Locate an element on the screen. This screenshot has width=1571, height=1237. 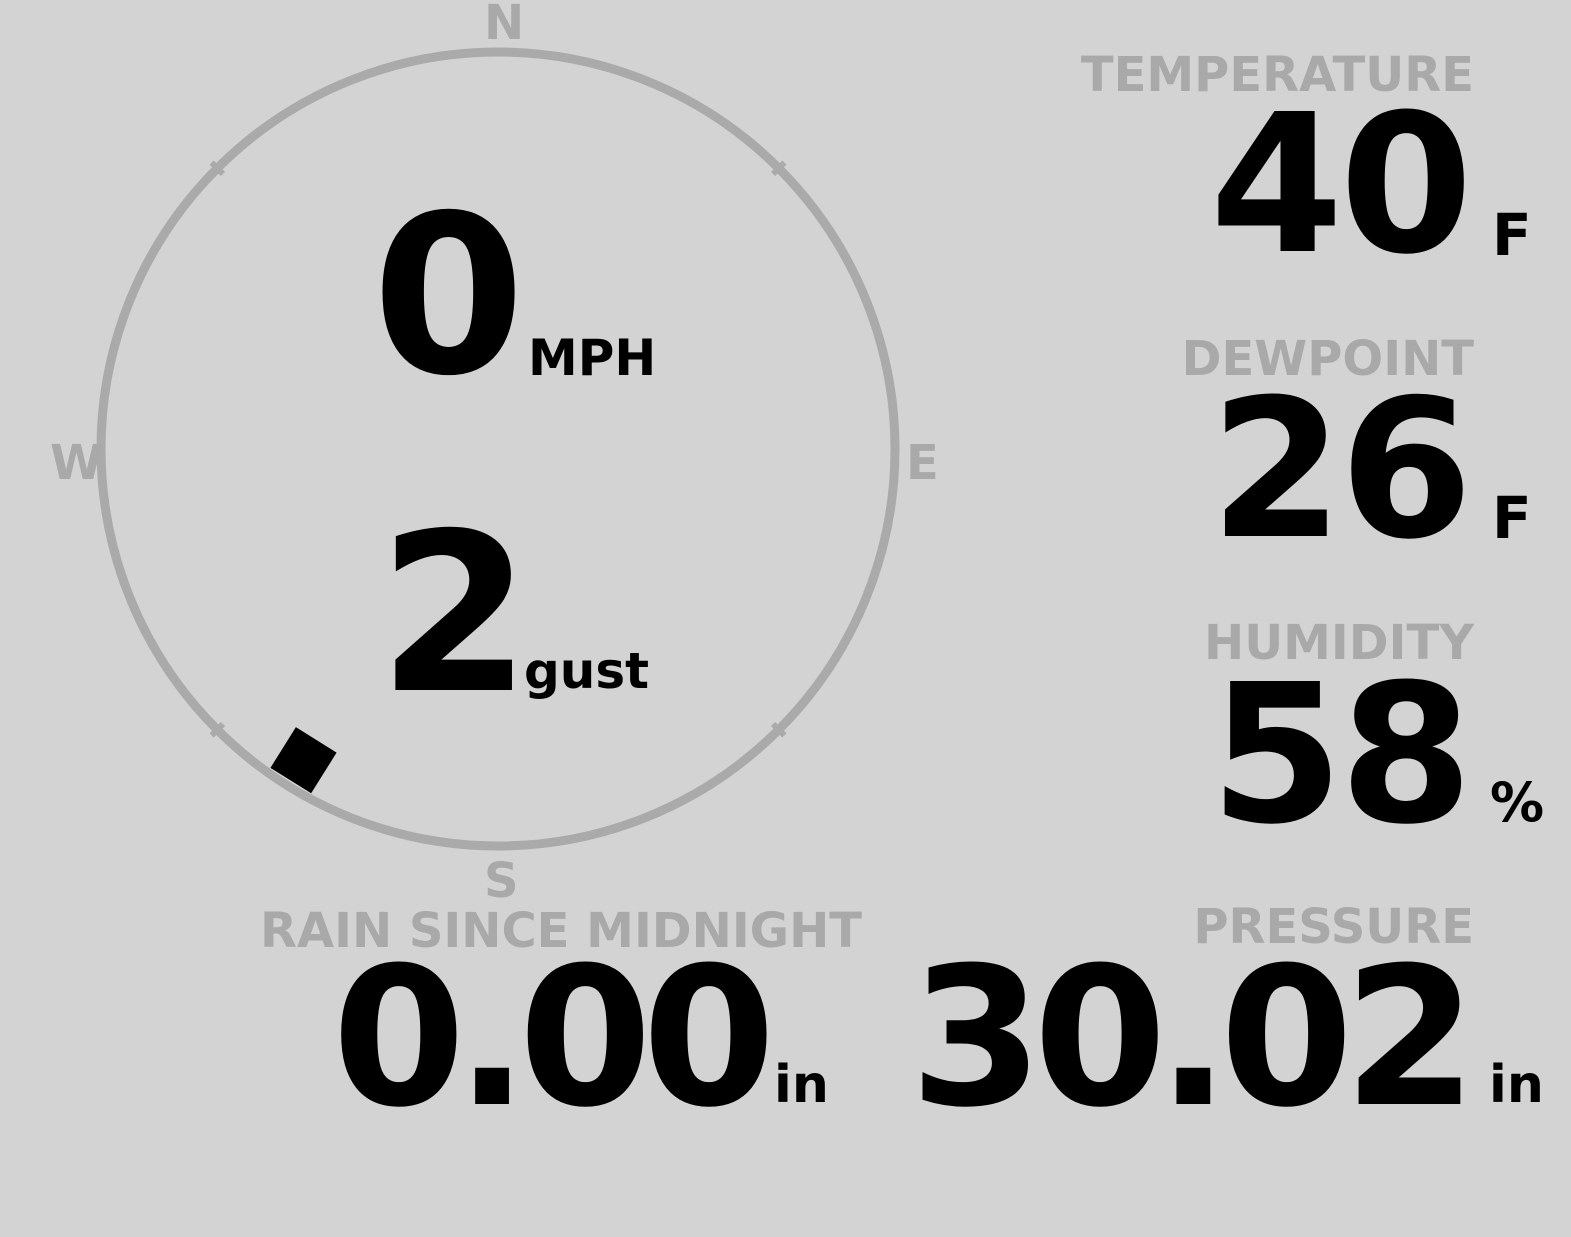
humidity-unit: % is located at coordinates (1517, 802).